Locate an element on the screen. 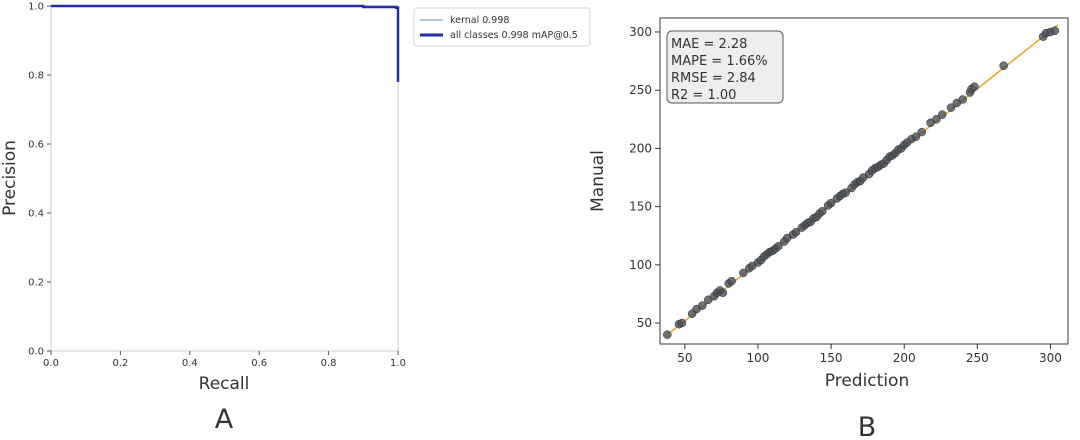 The image size is (1080, 440). scatter-x-ticks: 50 100 150 200 250 300 is located at coordinates (869, 354).